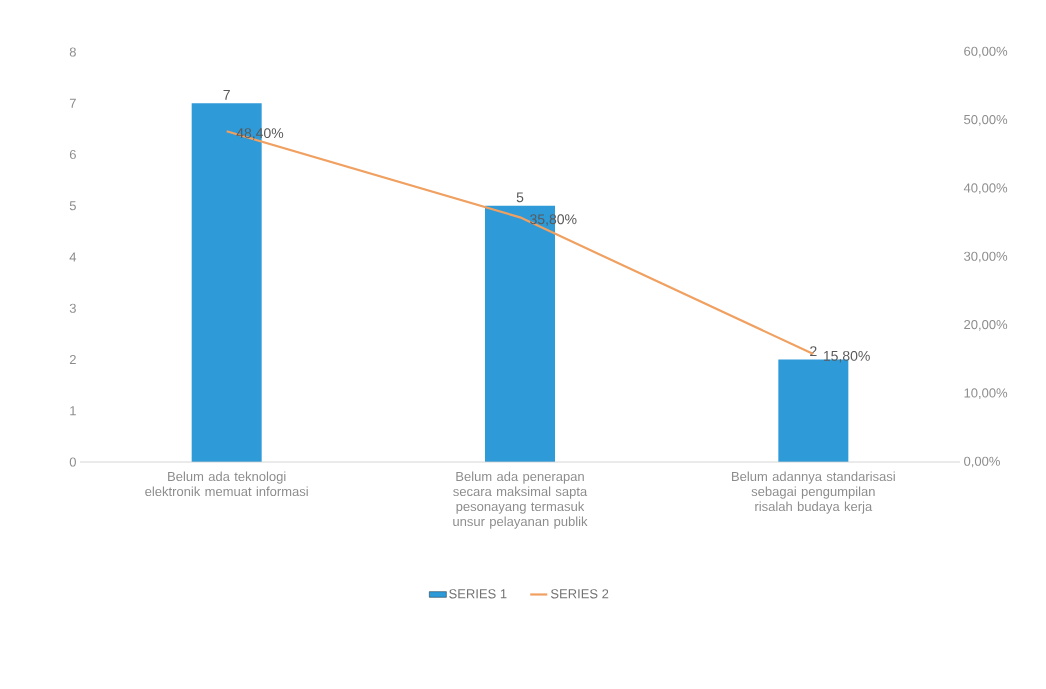  I want to click on data-label: 15,80%, so click(846, 356).